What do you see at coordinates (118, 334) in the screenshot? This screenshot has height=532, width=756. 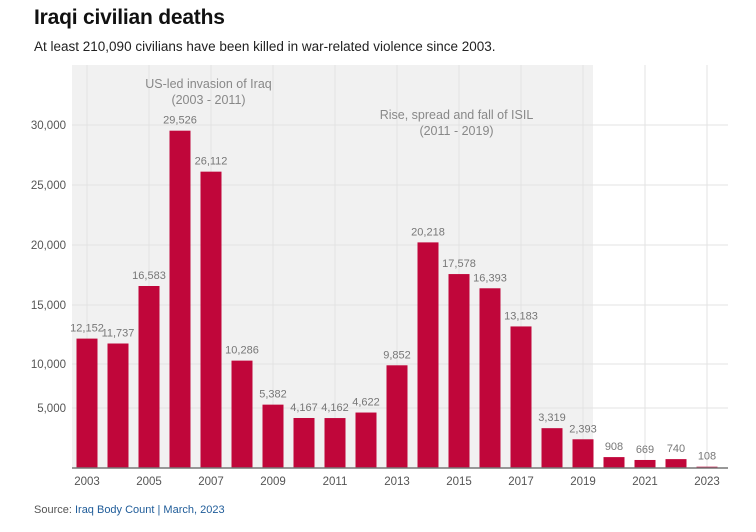 I see `data-label-2004: 11,737` at bounding box center [118, 334].